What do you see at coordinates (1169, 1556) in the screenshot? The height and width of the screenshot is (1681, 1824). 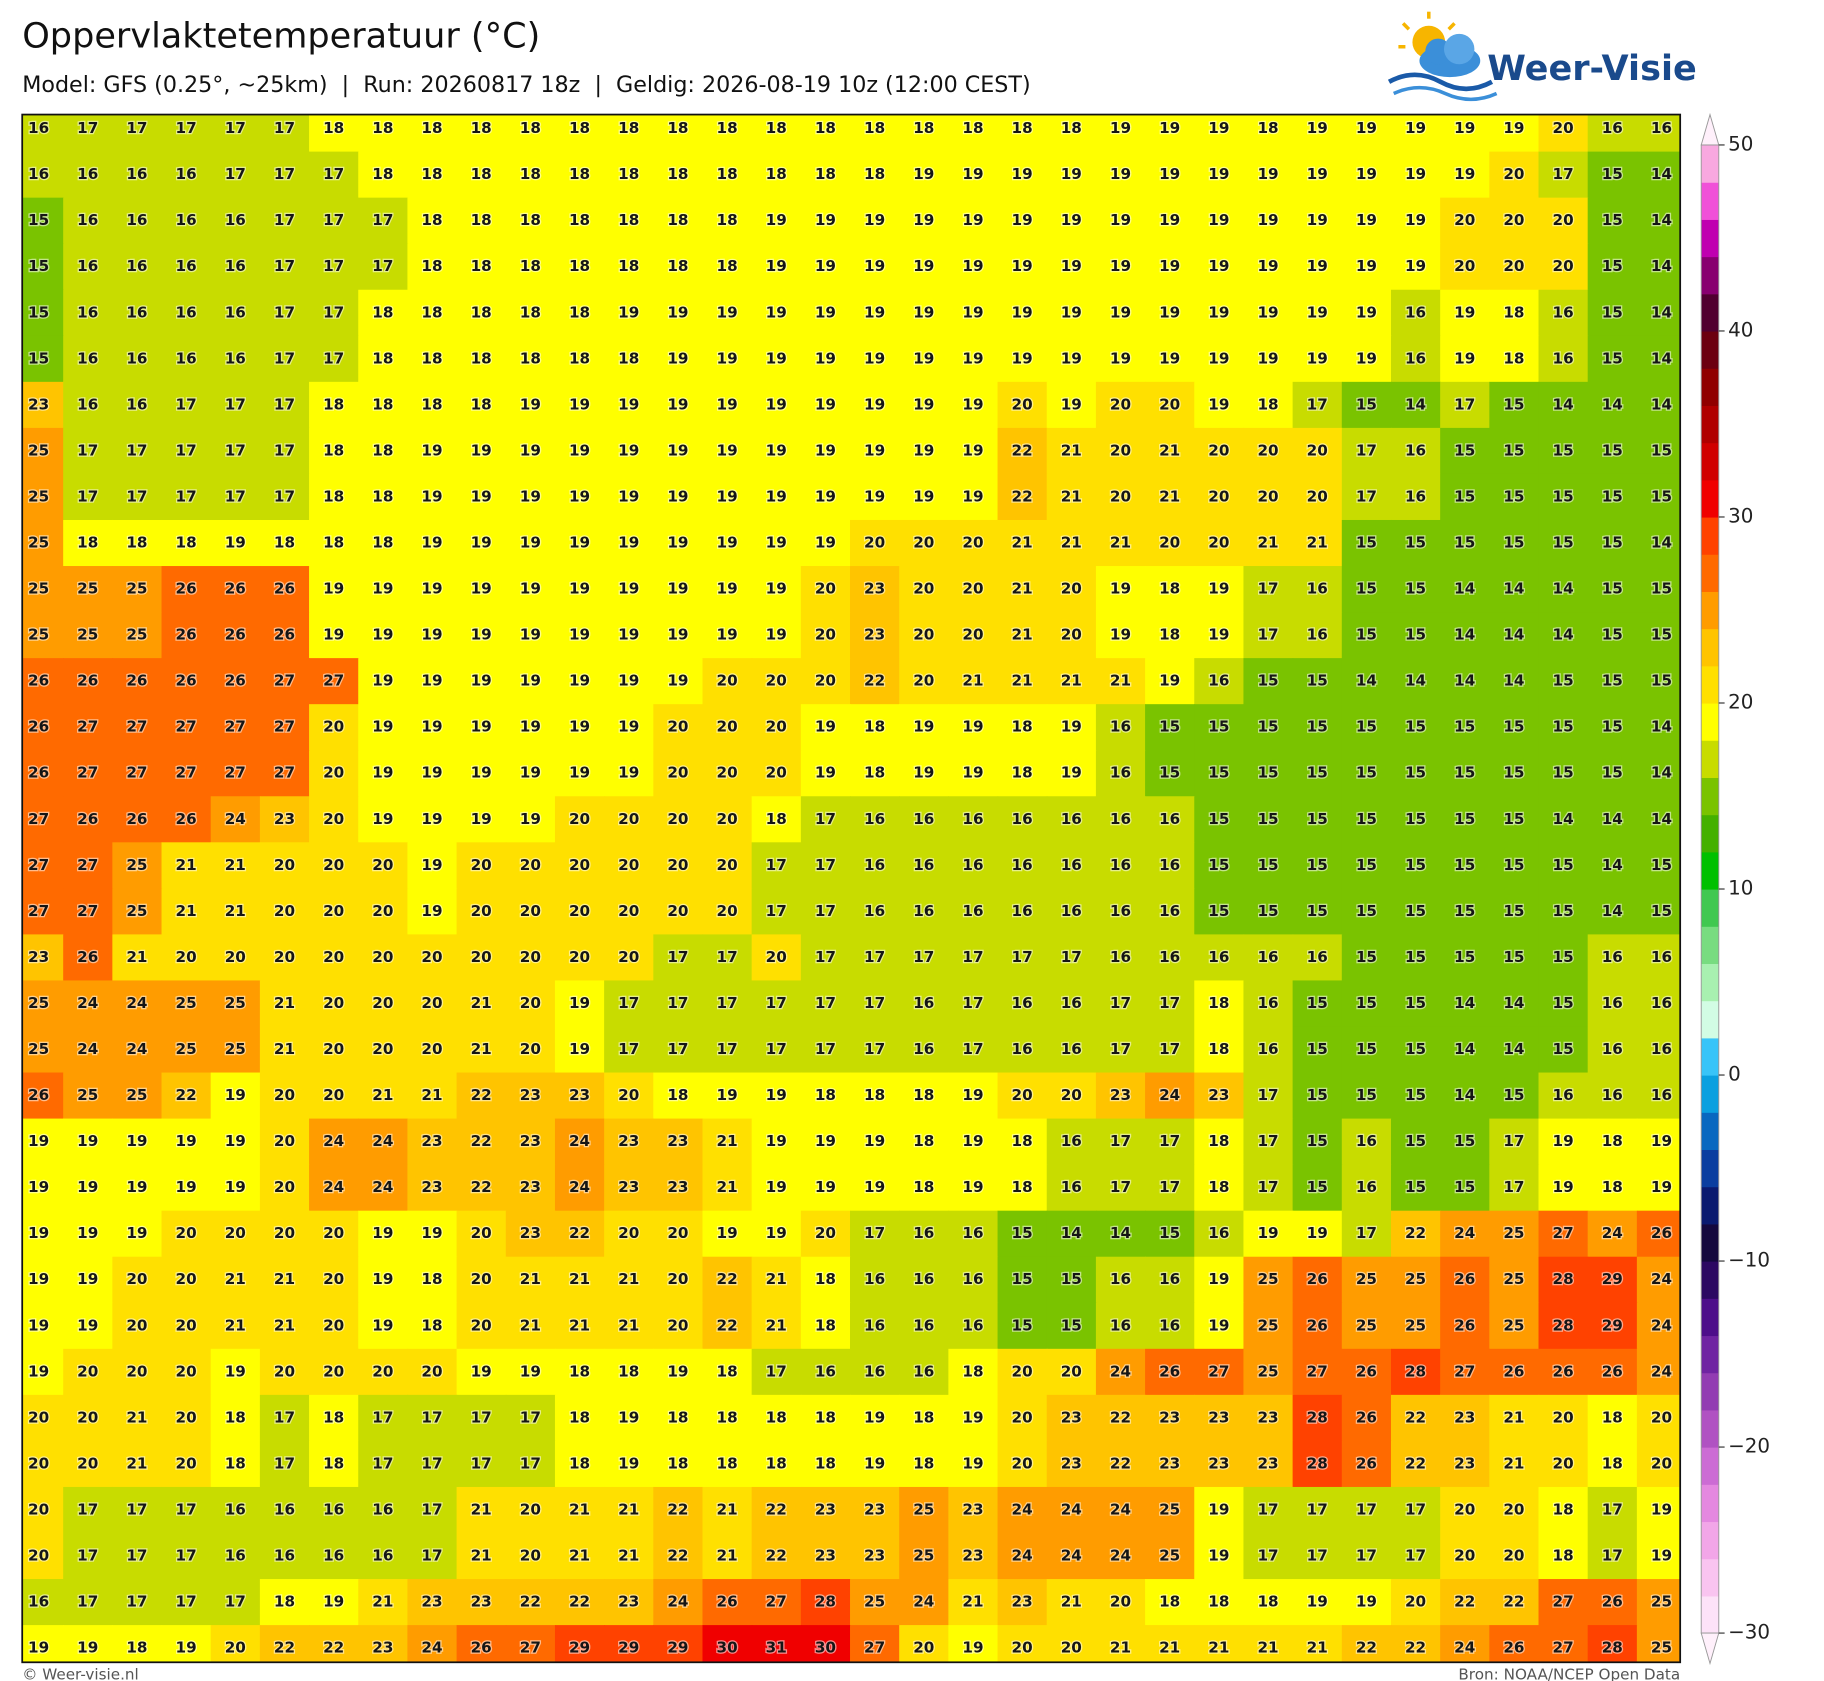 I see `temperature-value: 25` at bounding box center [1169, 1556].